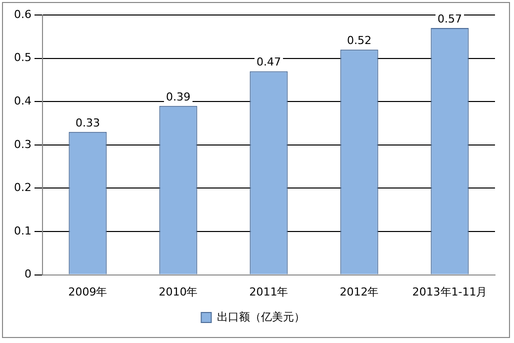 The width and height of the screenshot is (514, 343). What do you see at coordinates (260, 317) in the screenshot?
I see `legend-label: 出口额（亿美元）` at bounding box center [260, 317].